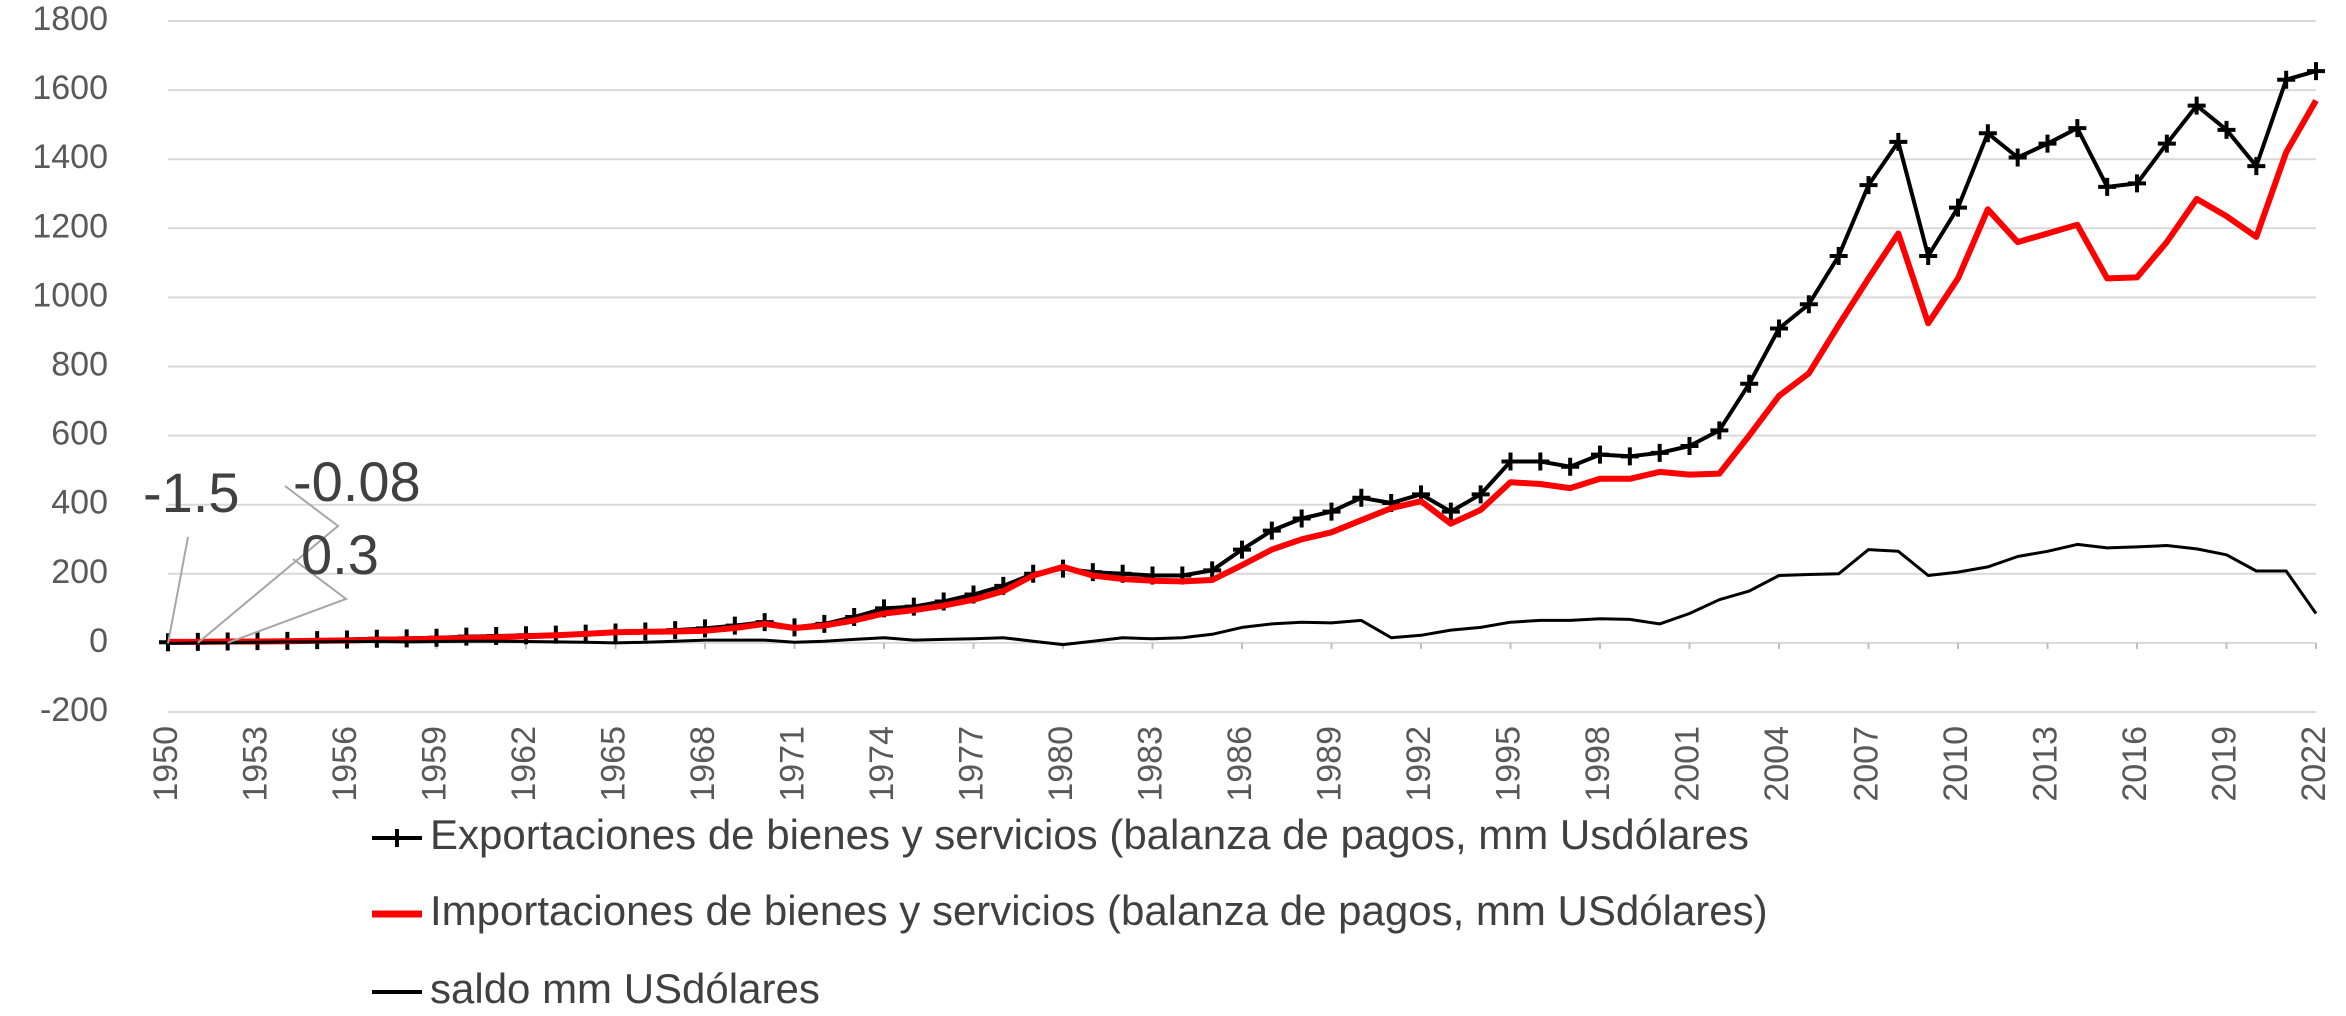 This screenshot has width=2346, height=1016. What do you see at coordinates (1150, 764) in the screenshot?
I see `x-tick-label: 1983` at bounding box center [1150, 764].